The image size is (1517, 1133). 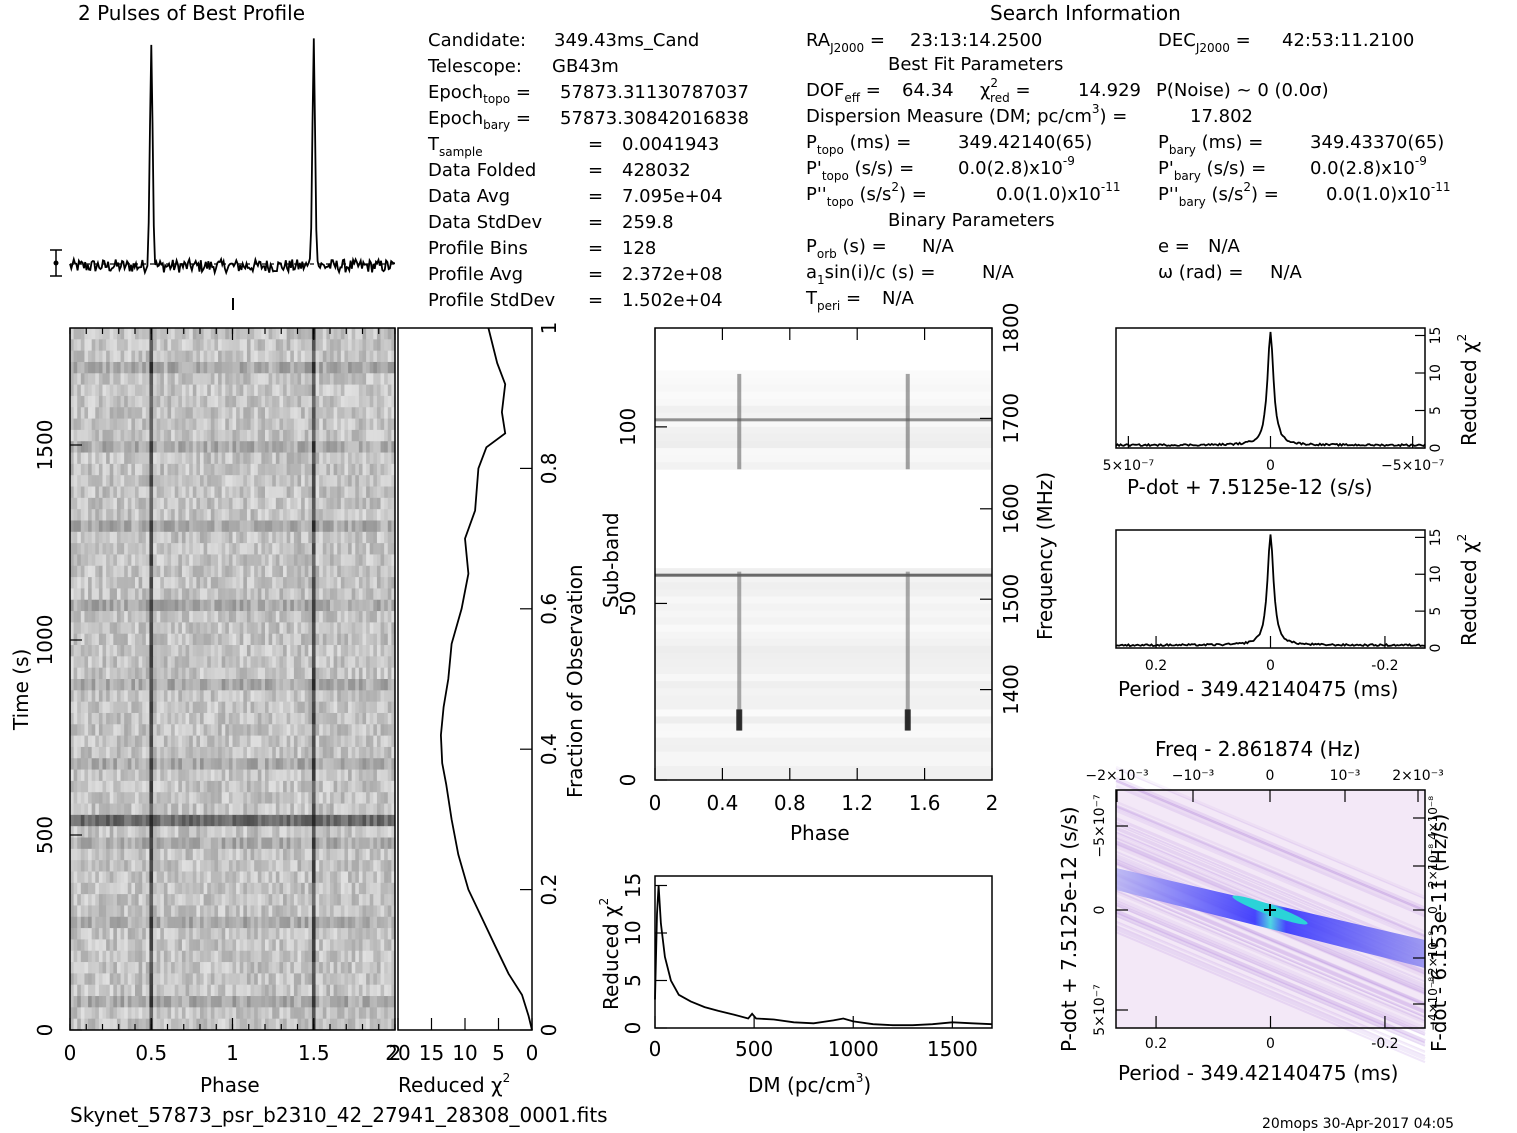 I want to click on dec-label: DECJ2000 =, so click(x=1204, y=42).